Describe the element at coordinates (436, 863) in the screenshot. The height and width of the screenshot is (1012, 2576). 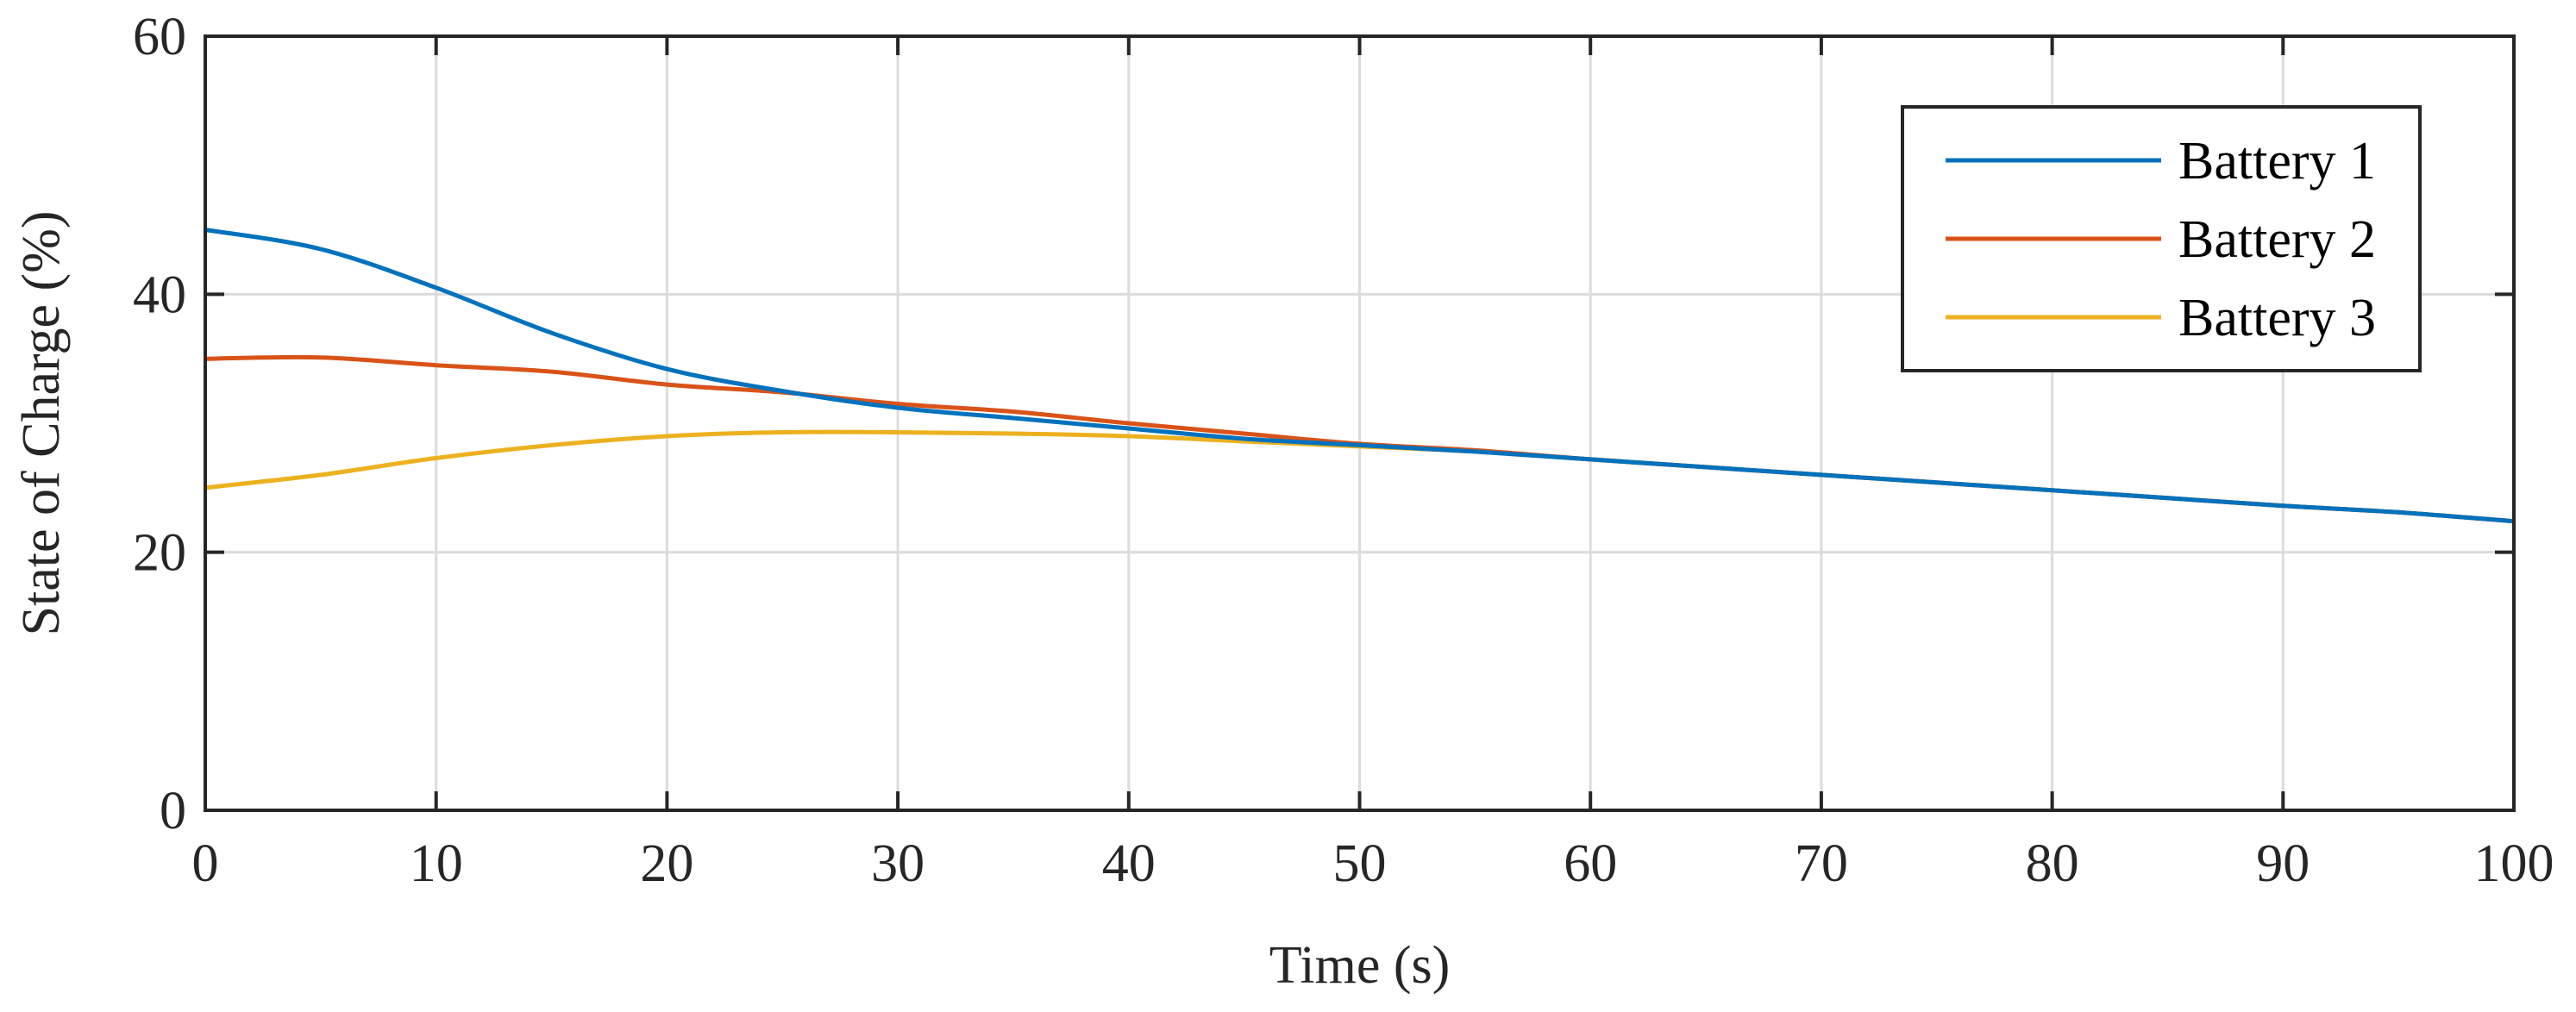
I see `x-tick-label: 10` at that location.